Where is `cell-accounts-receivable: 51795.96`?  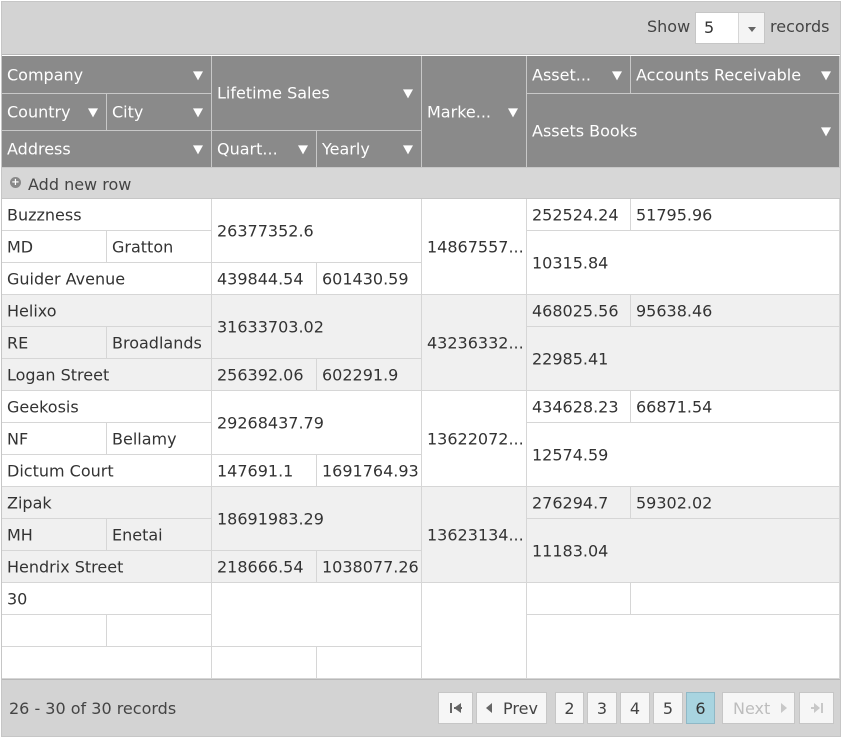 cell-accounts-receivable: 51795.96 is located at coordinates (735, 215).